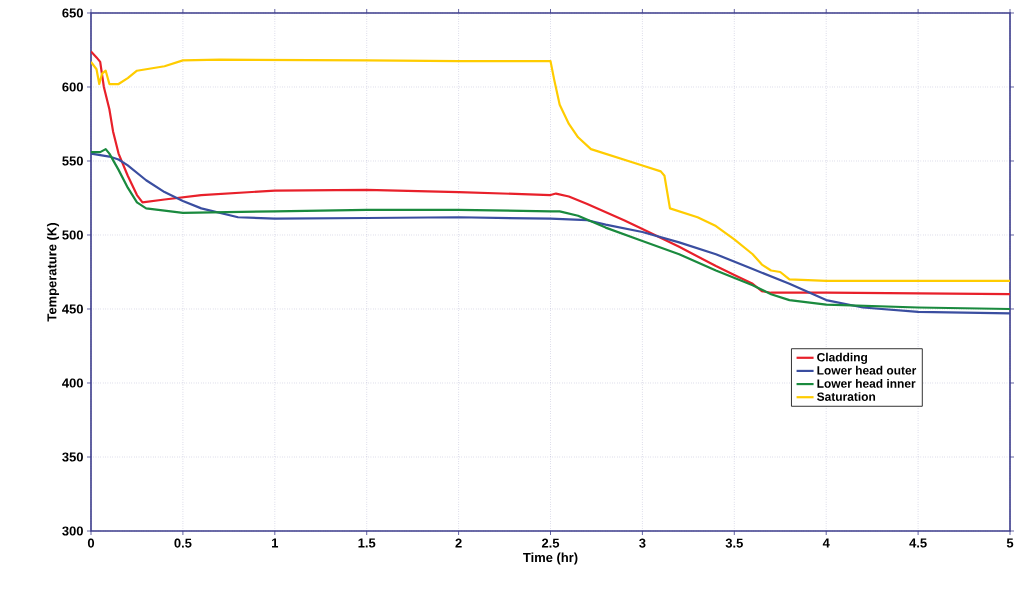 This screenshot has height=615, width=1023. What do you see at coordinates (275, 543) in the screenshot?
I see `x-tick-label: 1` at bounding box center [275, 543].